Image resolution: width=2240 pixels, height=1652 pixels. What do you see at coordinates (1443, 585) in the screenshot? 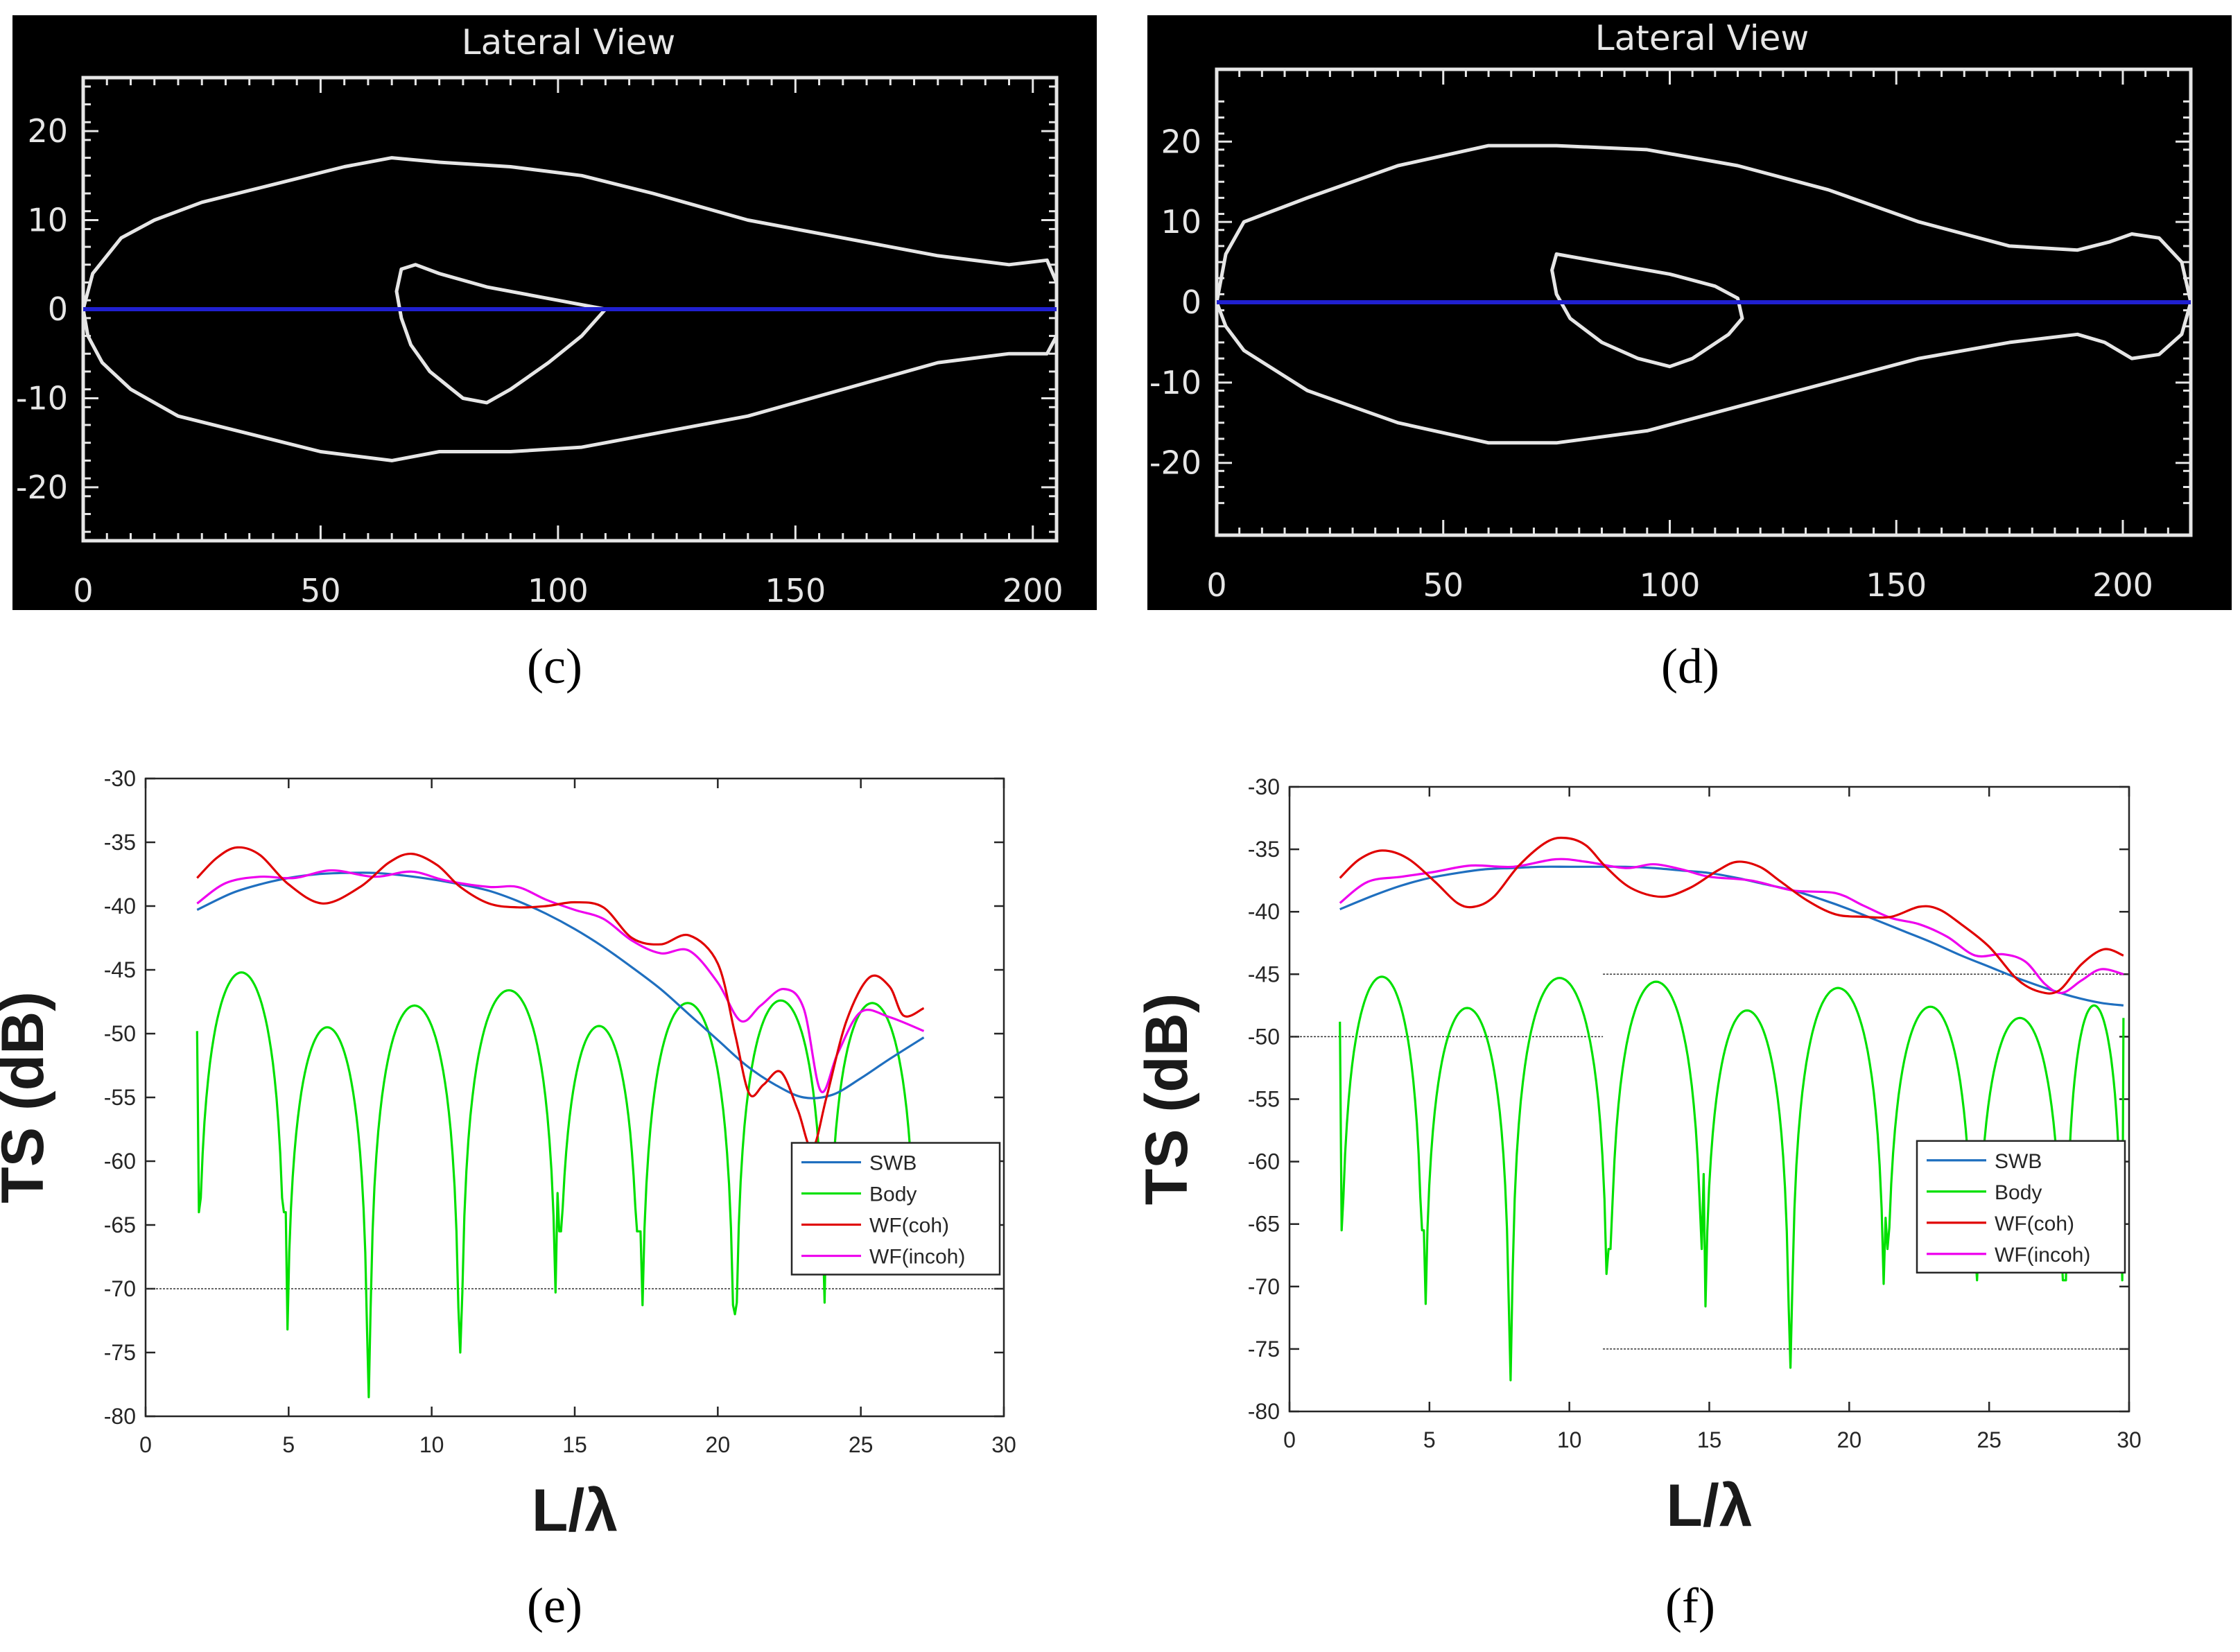
I see `d-xtick-label: 50` at bounding box center [1443, 585].